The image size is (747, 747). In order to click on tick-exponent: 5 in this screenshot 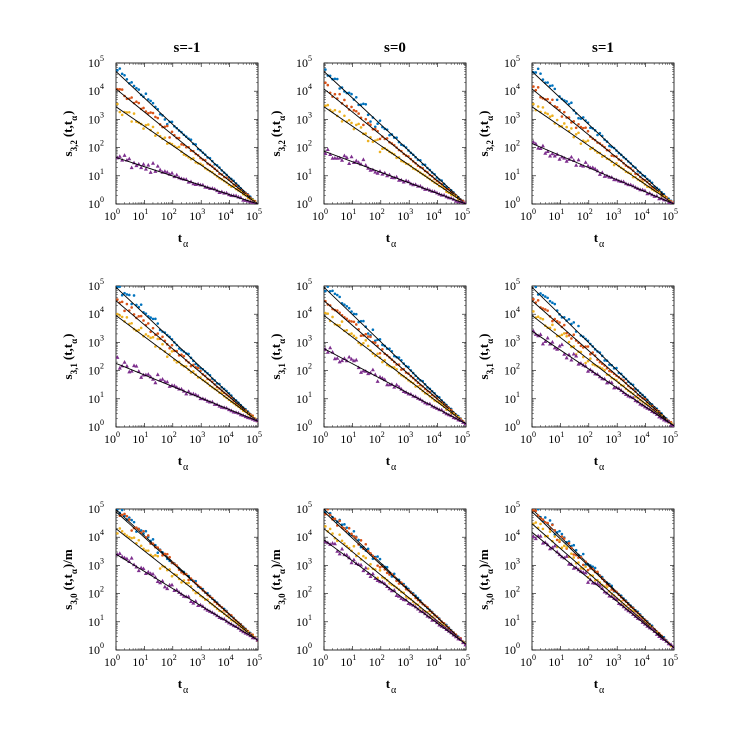, I will do `click(468, 211)`.